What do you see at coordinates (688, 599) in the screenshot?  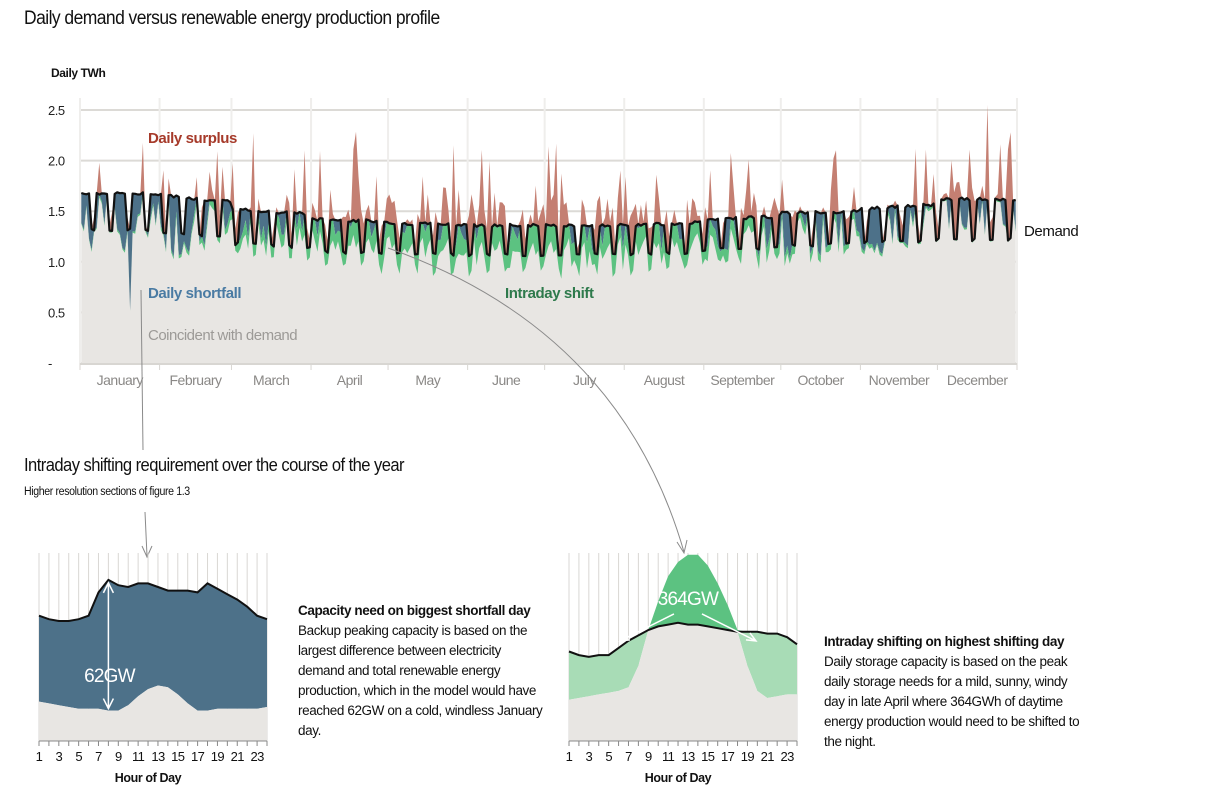 I see `mini-annotation: 364GW` at bounding box center [688, 599].